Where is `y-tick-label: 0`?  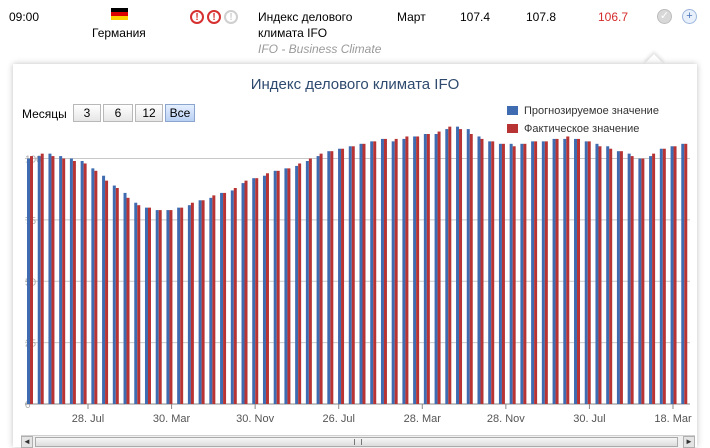
y-tick-label: 0 is located at coordinates (28, 405).